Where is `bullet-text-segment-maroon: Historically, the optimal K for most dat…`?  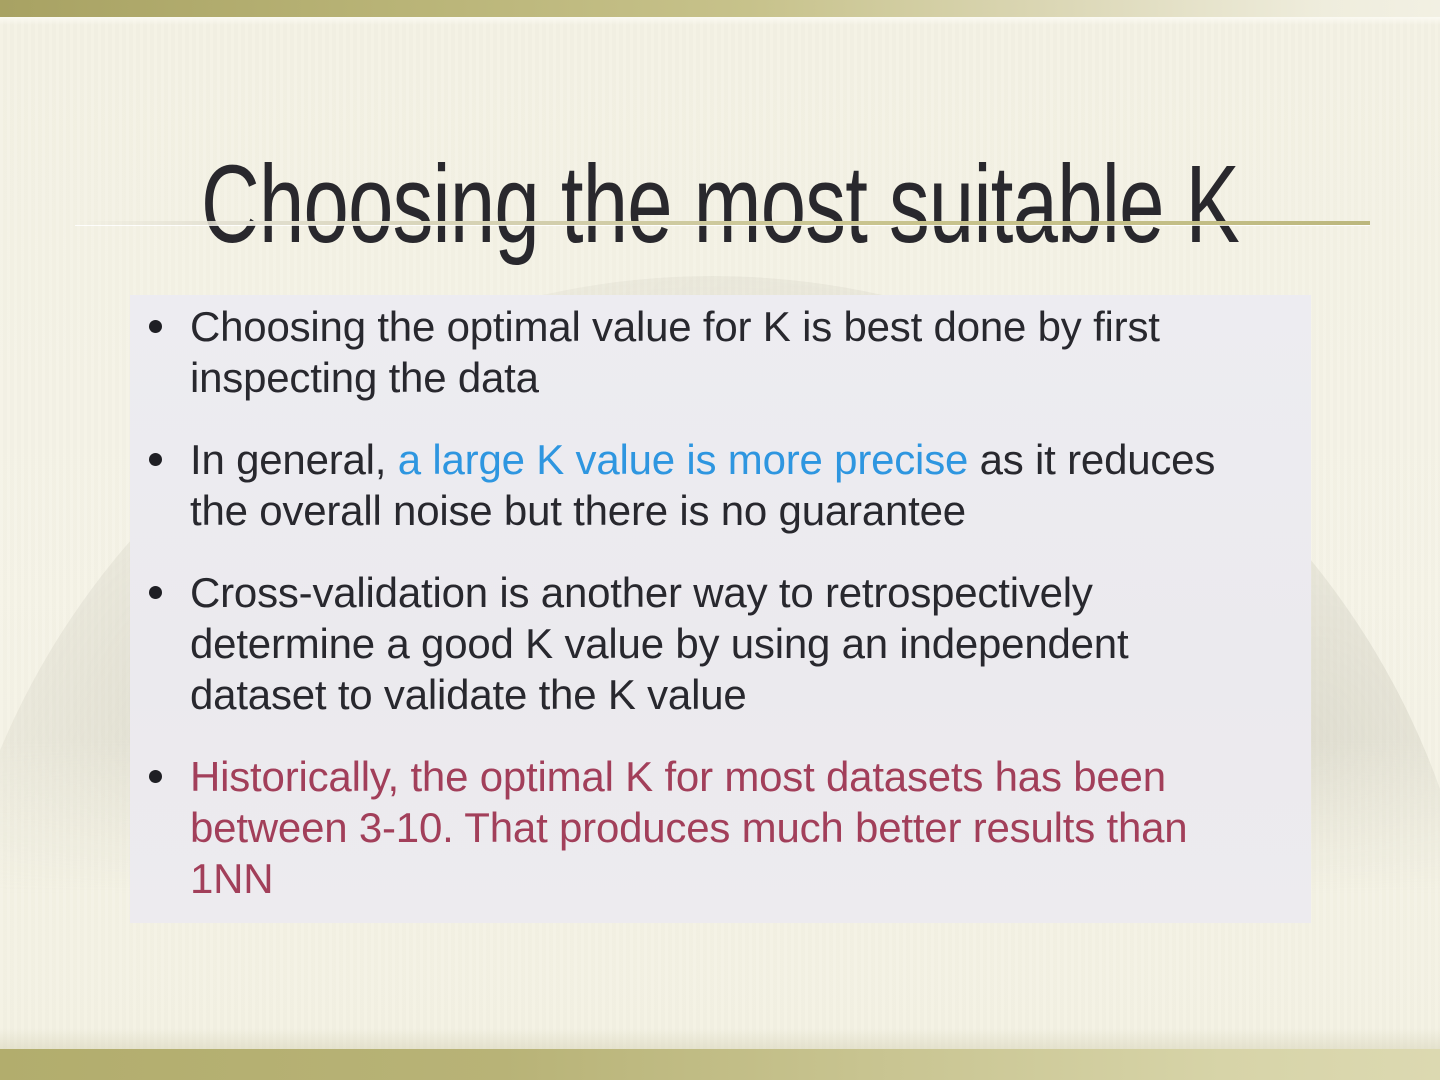
bullet-text-segment-maroon: Historically, the optimal K for most dat… is located at coordinates (689, 827).